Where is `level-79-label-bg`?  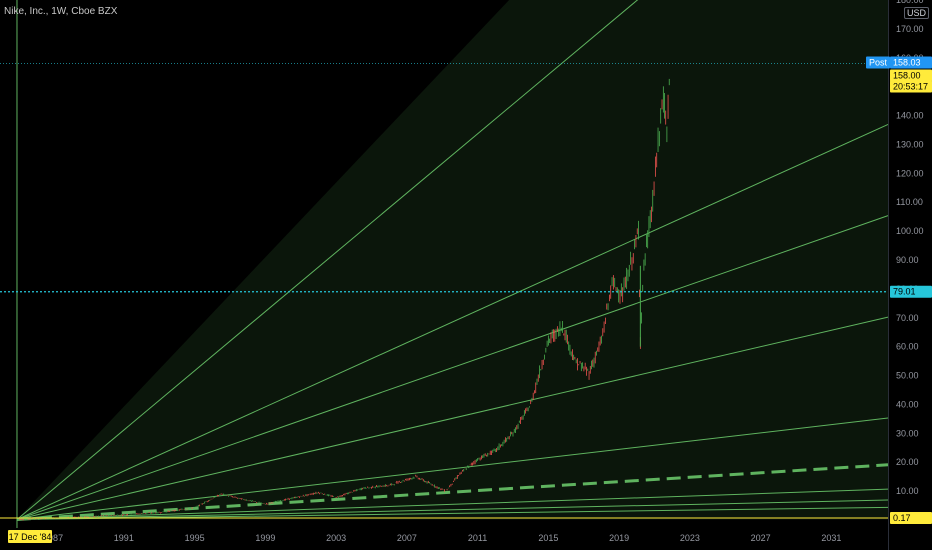 level-79-label-bg is located at coordinates (911, 291).